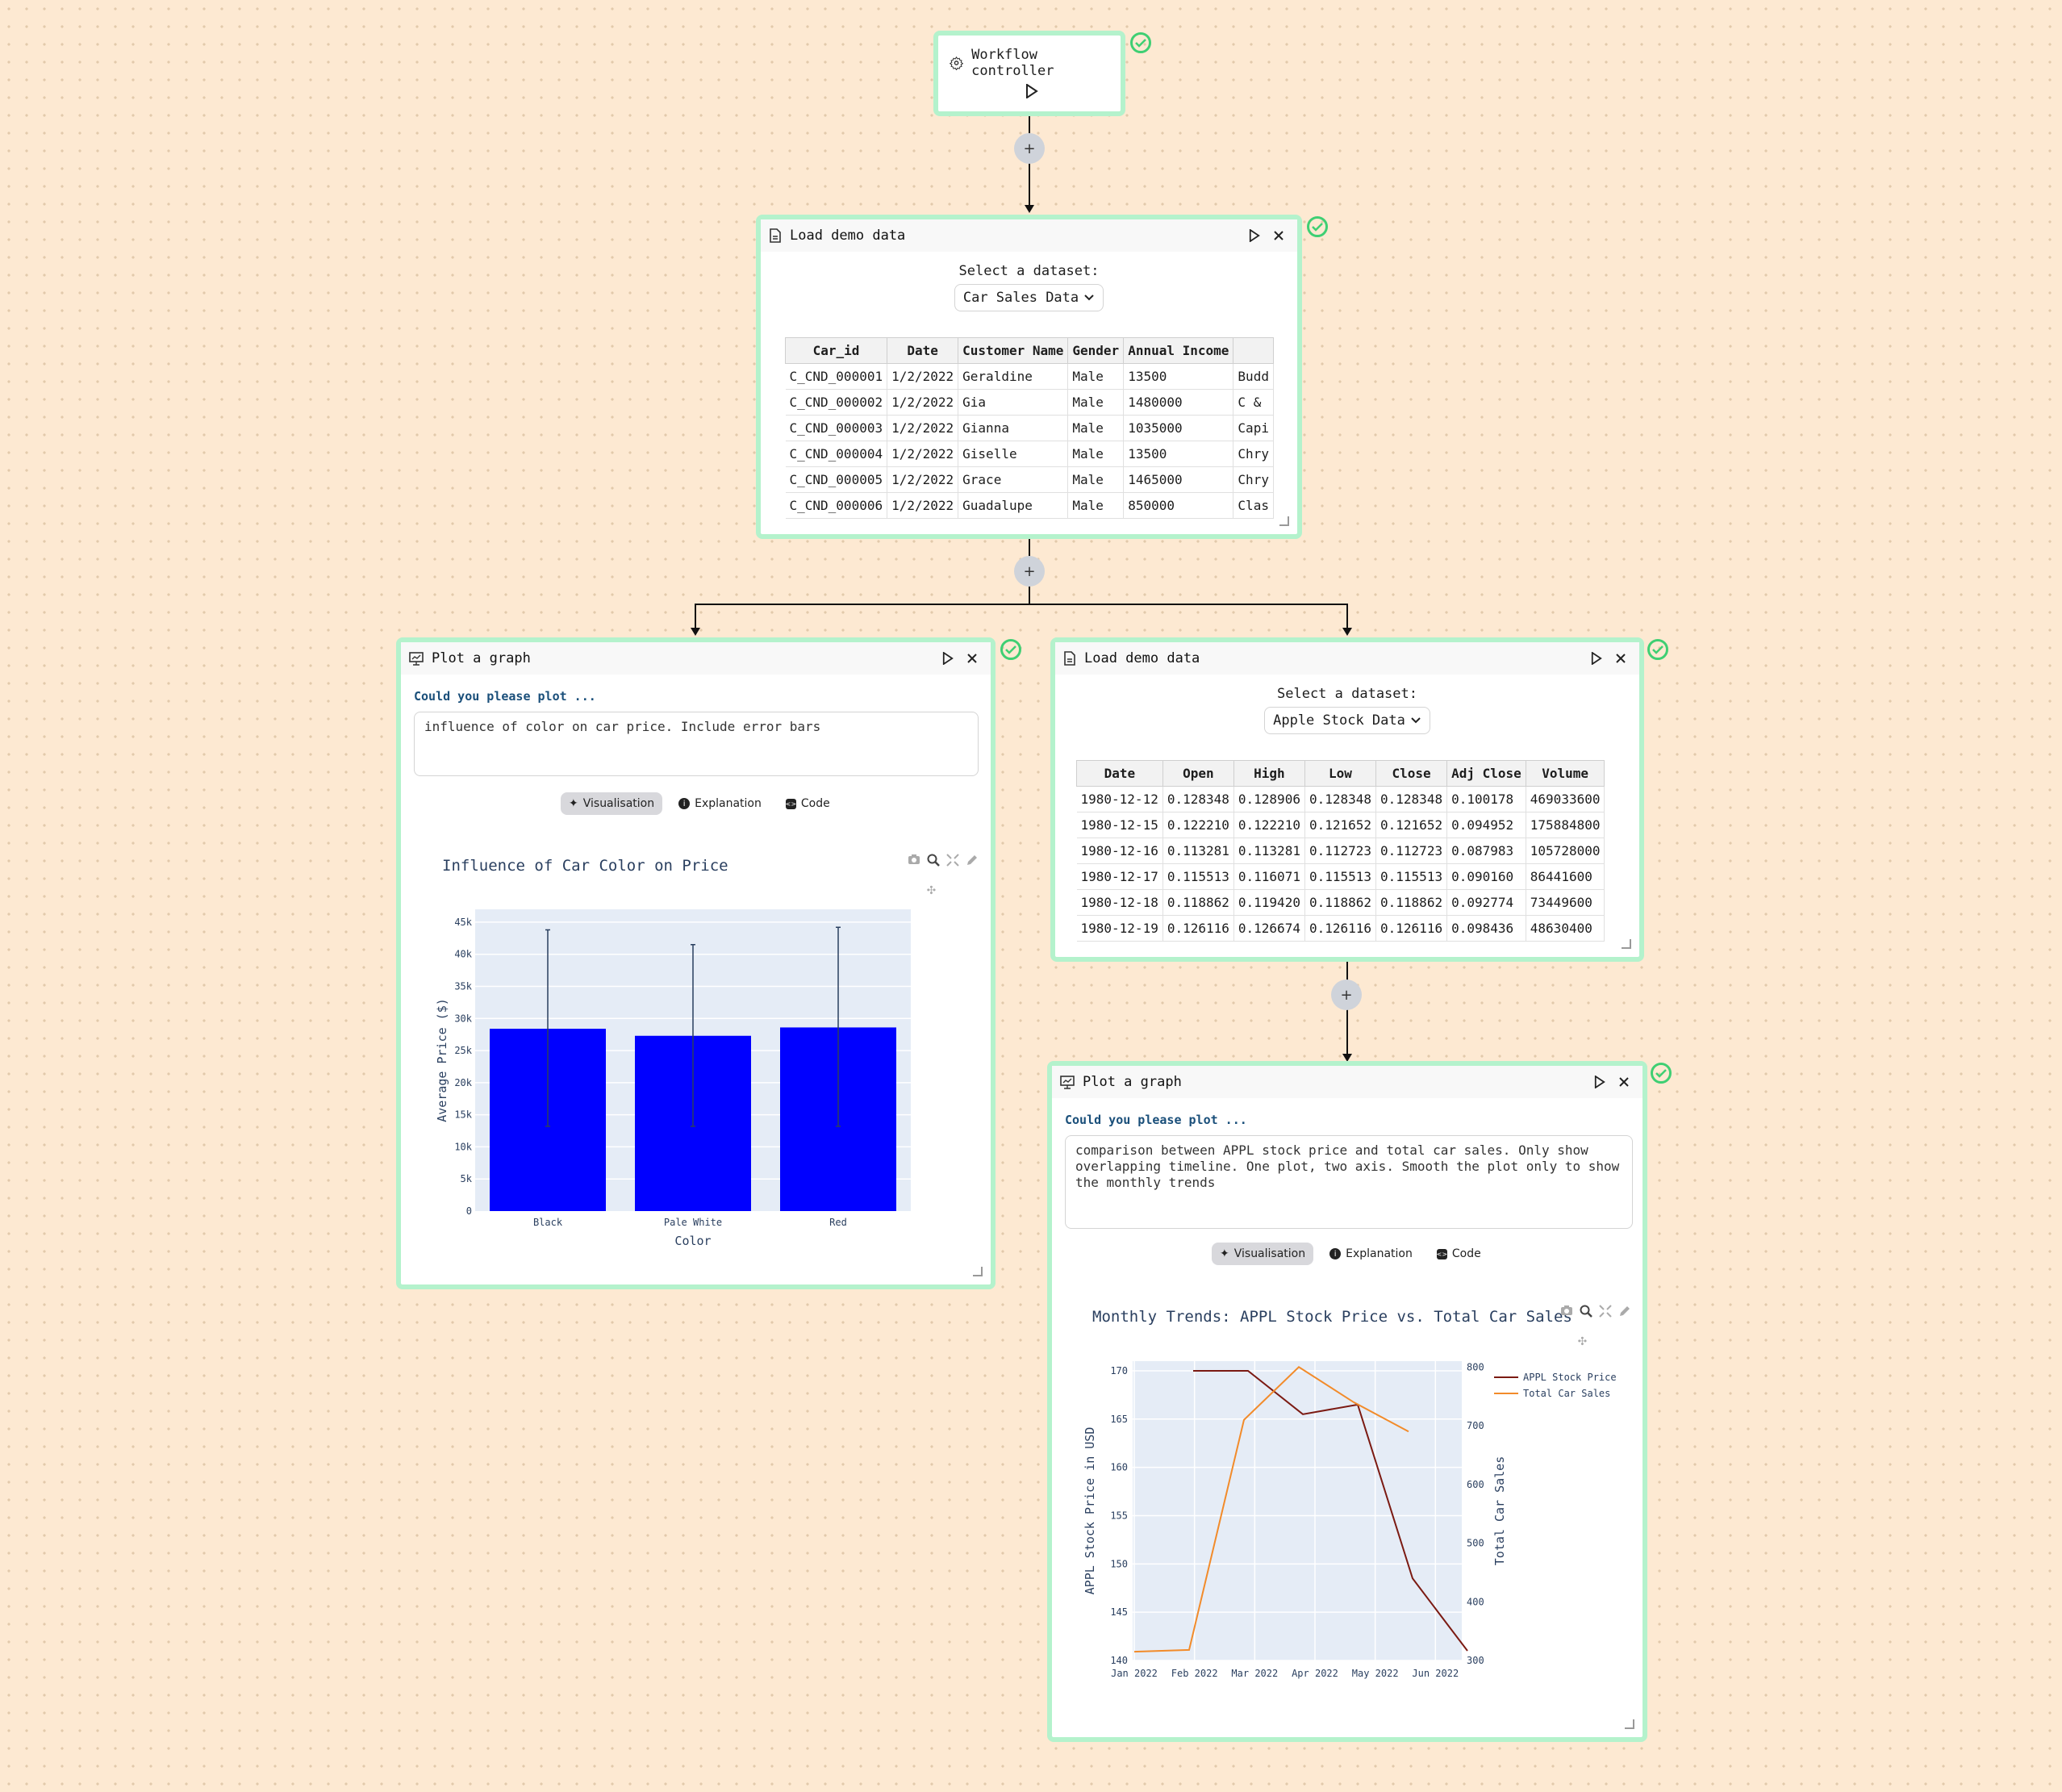  Describe the element at coordinates (1346, 995) in the screenshot. I see `add-node-button-3: +` at that location.